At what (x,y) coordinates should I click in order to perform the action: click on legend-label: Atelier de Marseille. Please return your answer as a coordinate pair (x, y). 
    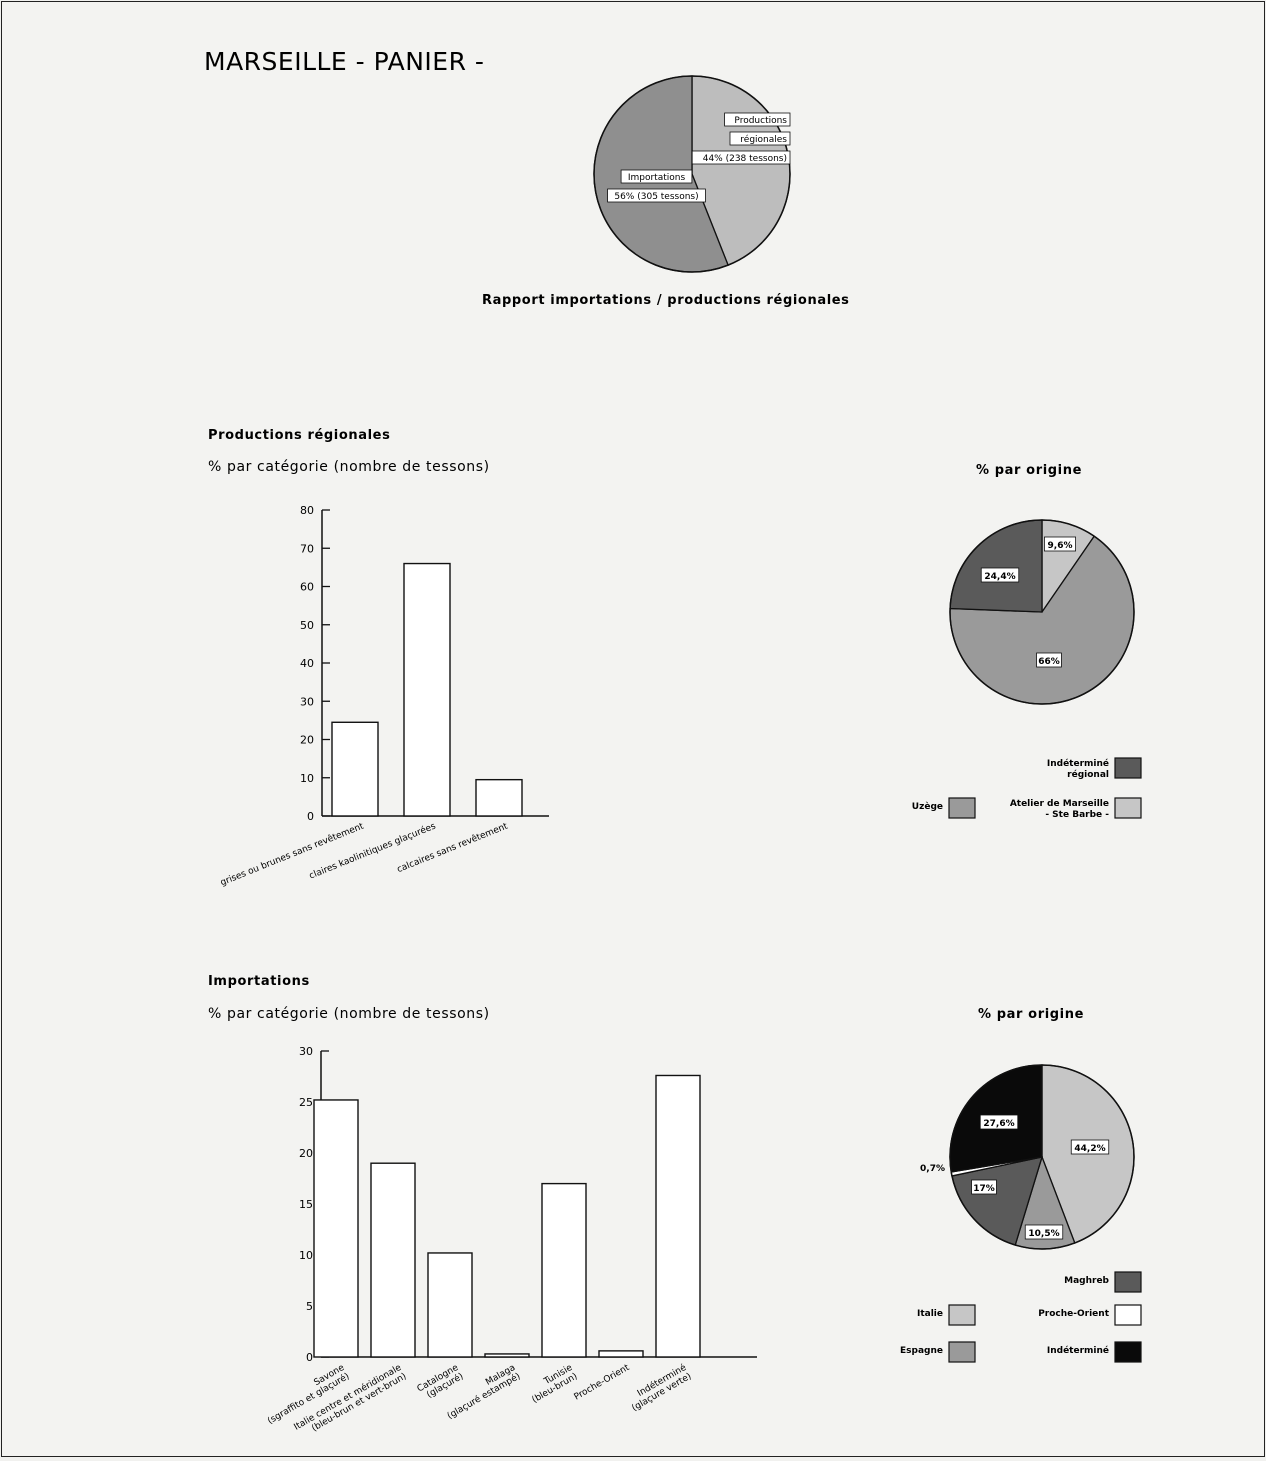
    Looking at the image, I should click on (1059, 804).